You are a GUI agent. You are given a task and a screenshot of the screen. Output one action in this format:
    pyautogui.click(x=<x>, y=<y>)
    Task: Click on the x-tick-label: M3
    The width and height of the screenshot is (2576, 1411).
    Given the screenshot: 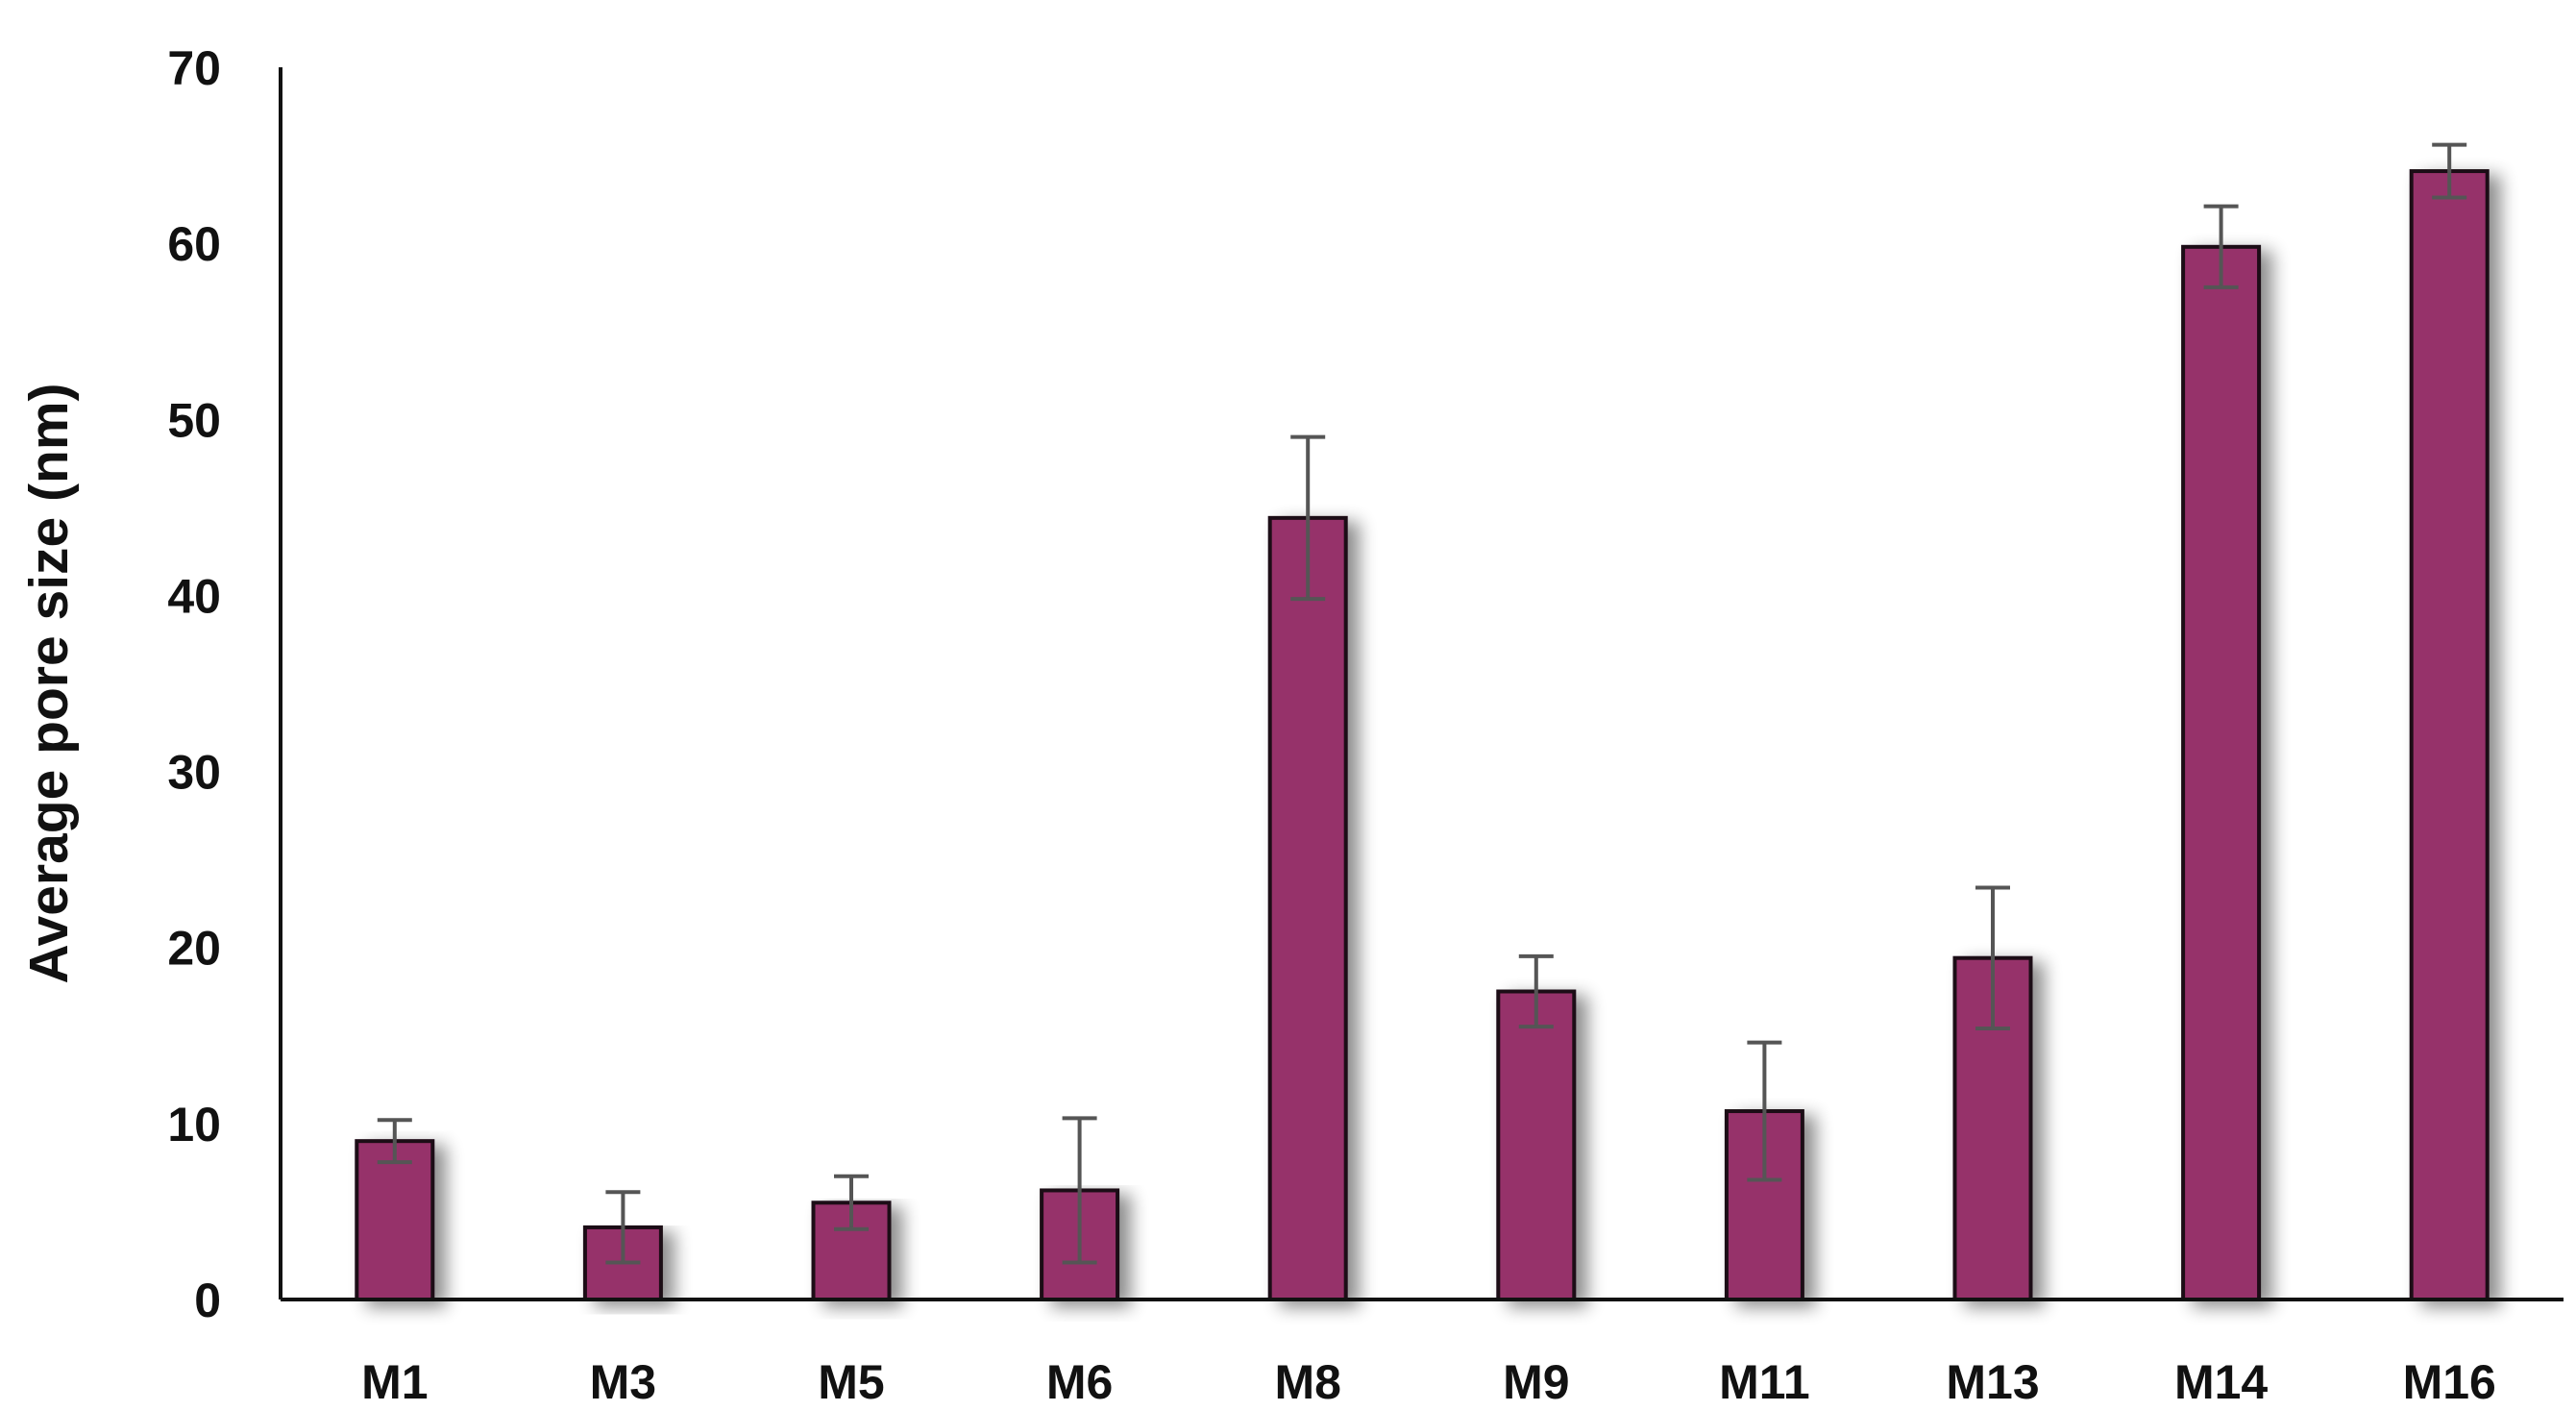 What is the action you would take?
    pyautogui.click(x=623, y=1382)
    